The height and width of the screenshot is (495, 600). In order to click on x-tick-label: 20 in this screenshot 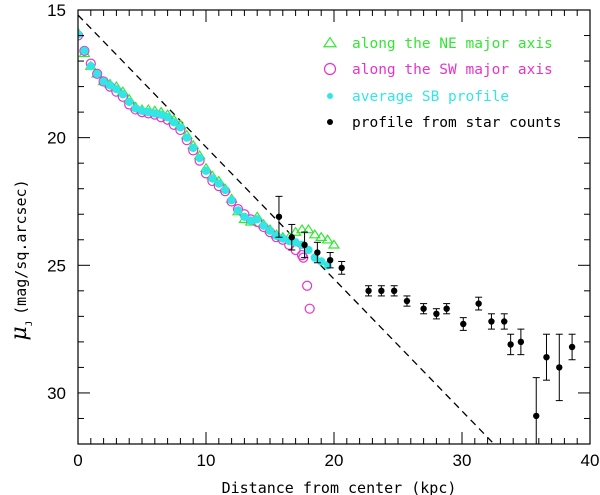, I will do `click(334, 460)`.